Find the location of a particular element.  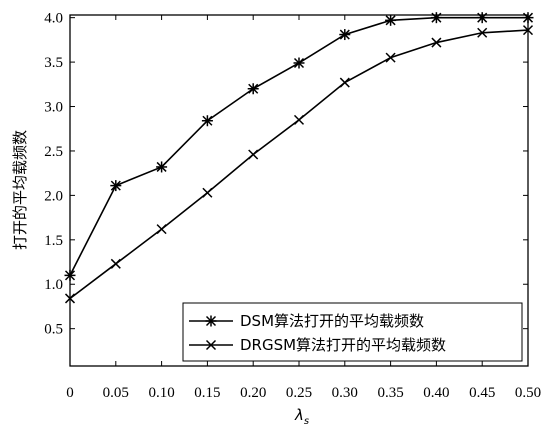

x-tick-label: 0.30 is located at coordinates (345, 393).